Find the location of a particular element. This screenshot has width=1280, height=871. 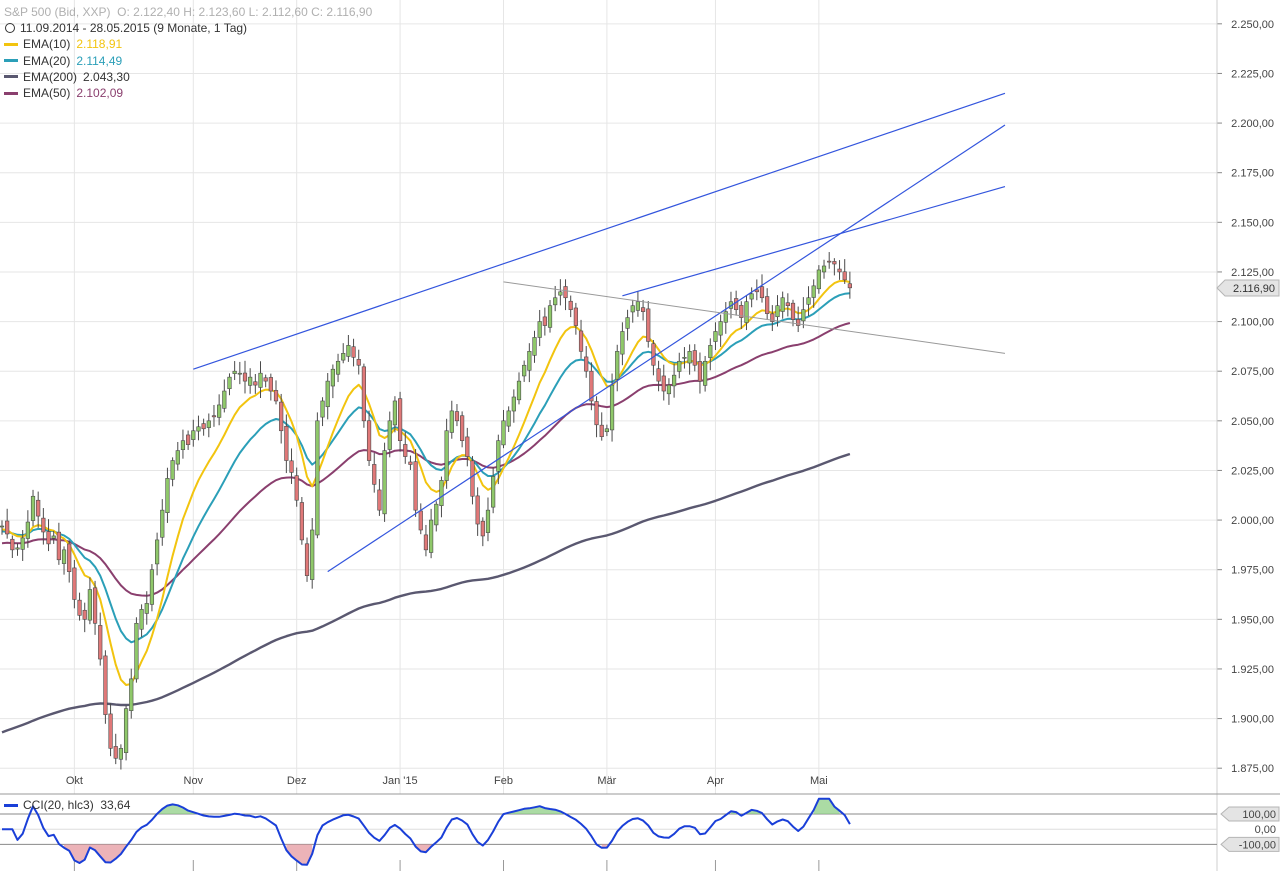

y-tick-label: 2.100,00 is located at coordinates (1252, 323).